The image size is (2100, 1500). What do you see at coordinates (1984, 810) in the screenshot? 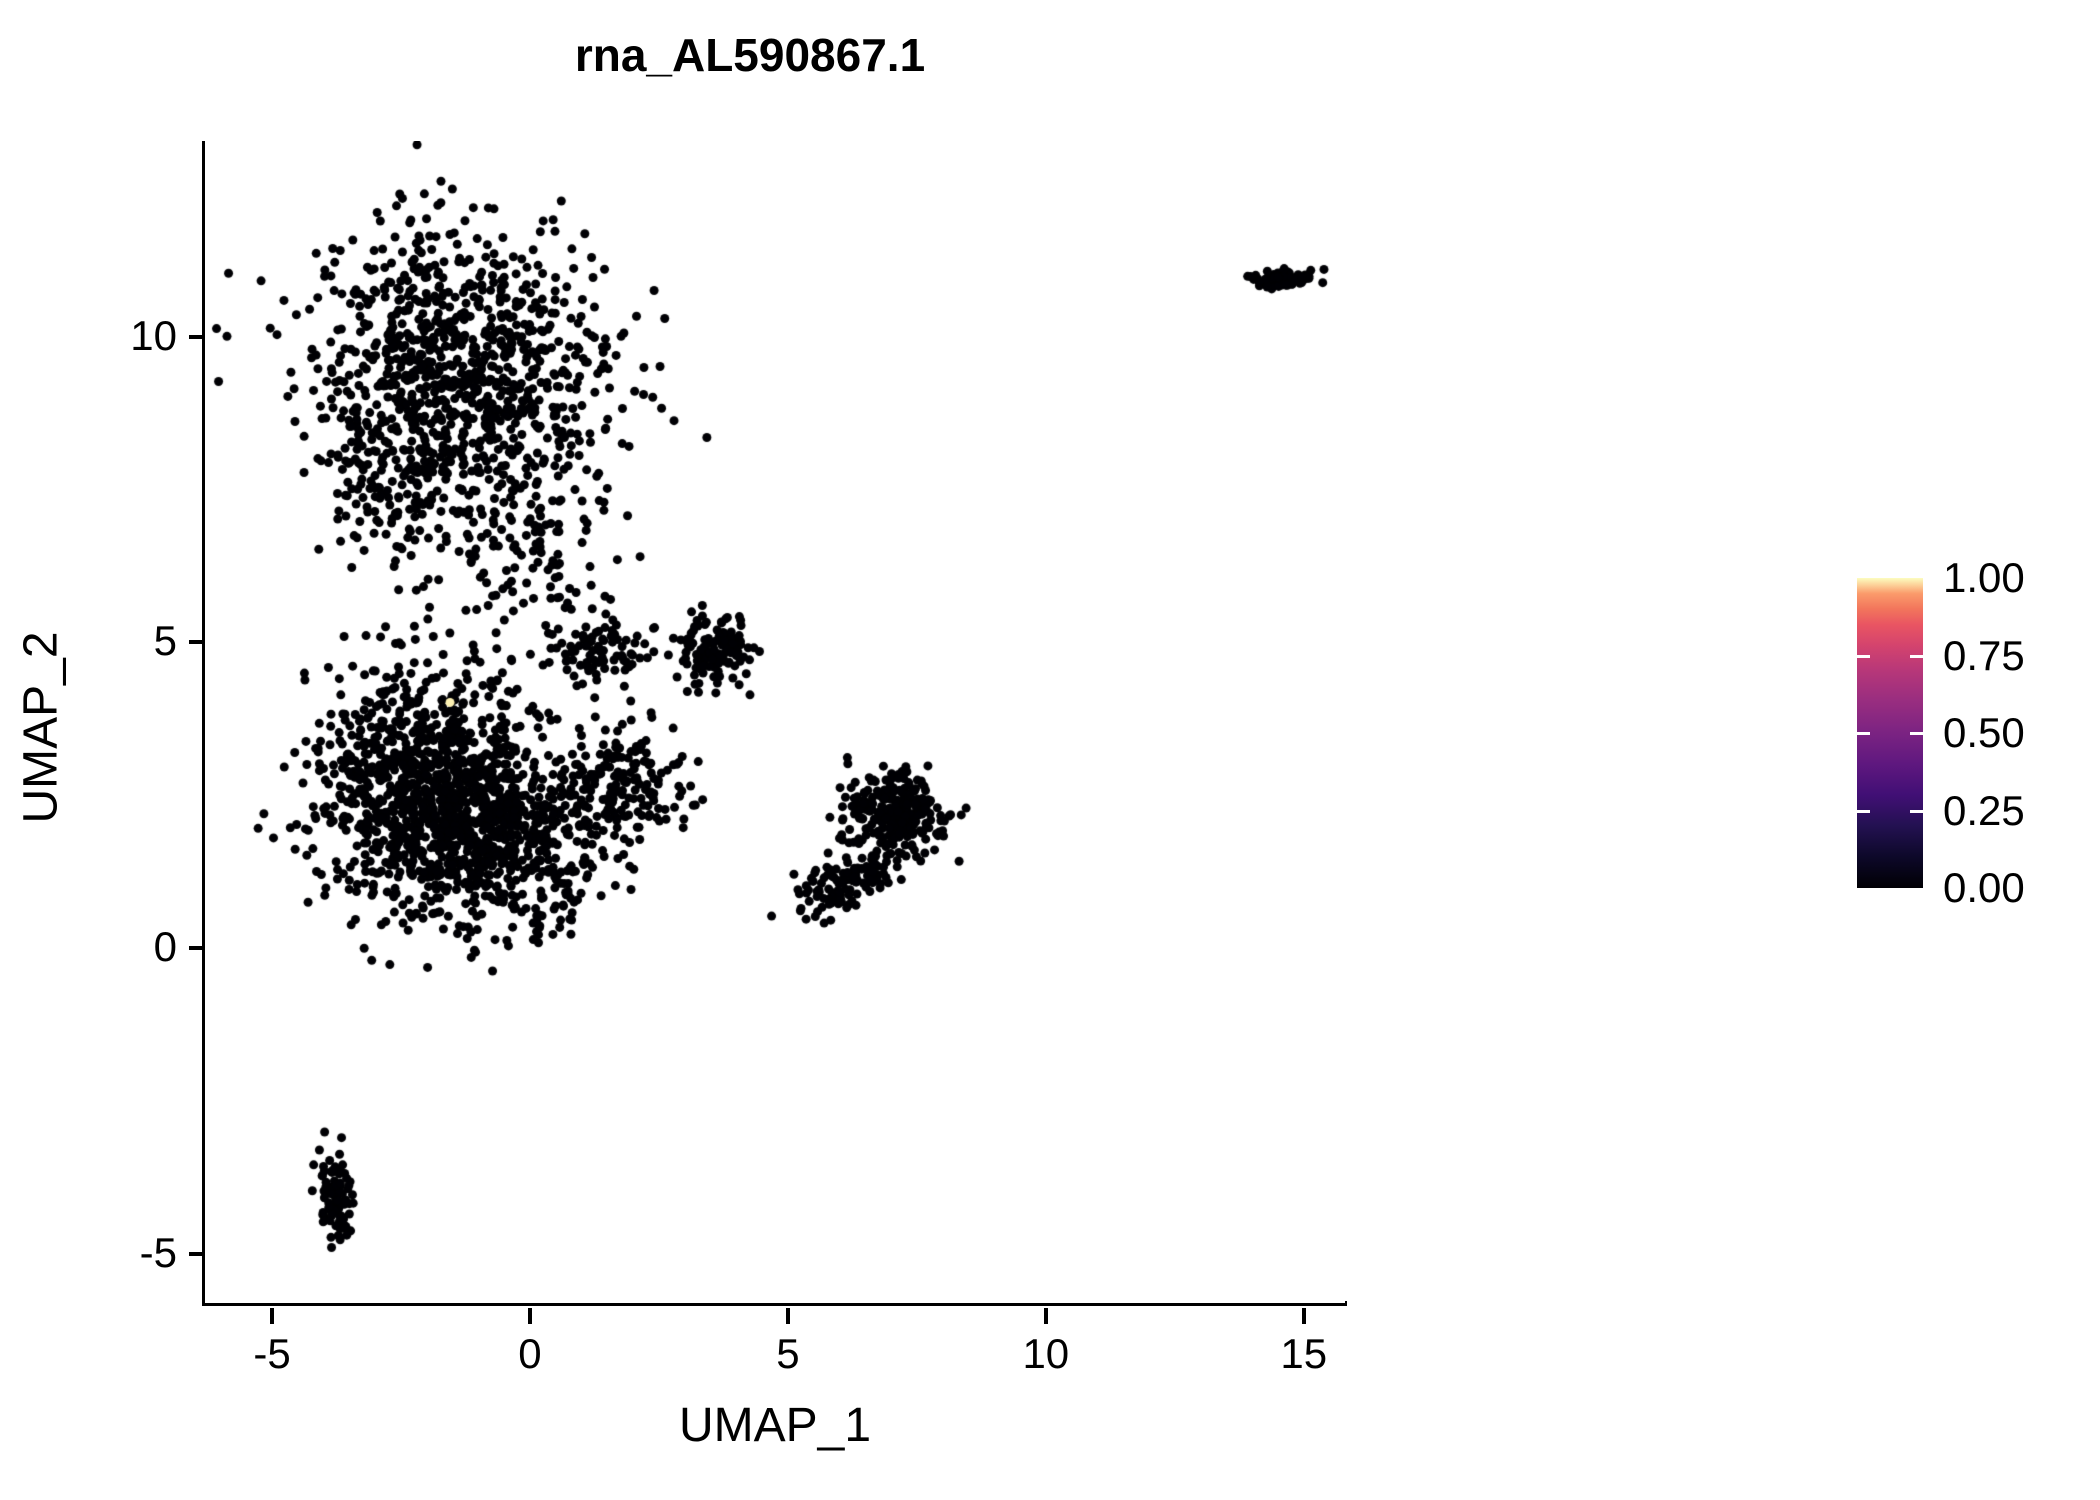
I see `colorbar-tick-label: 0.25` at bounding box center [1984, 810].